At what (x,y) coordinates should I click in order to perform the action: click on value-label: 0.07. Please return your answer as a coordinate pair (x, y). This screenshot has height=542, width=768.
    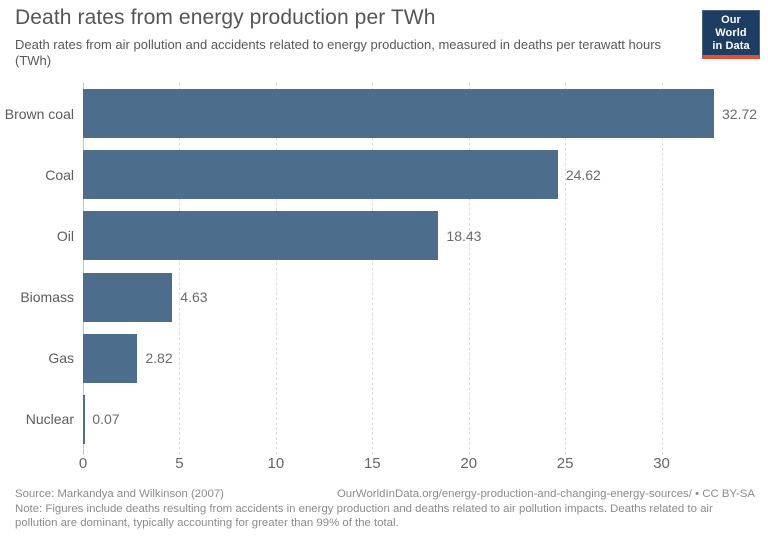
    Looking at the image, I should click on (106, 419).